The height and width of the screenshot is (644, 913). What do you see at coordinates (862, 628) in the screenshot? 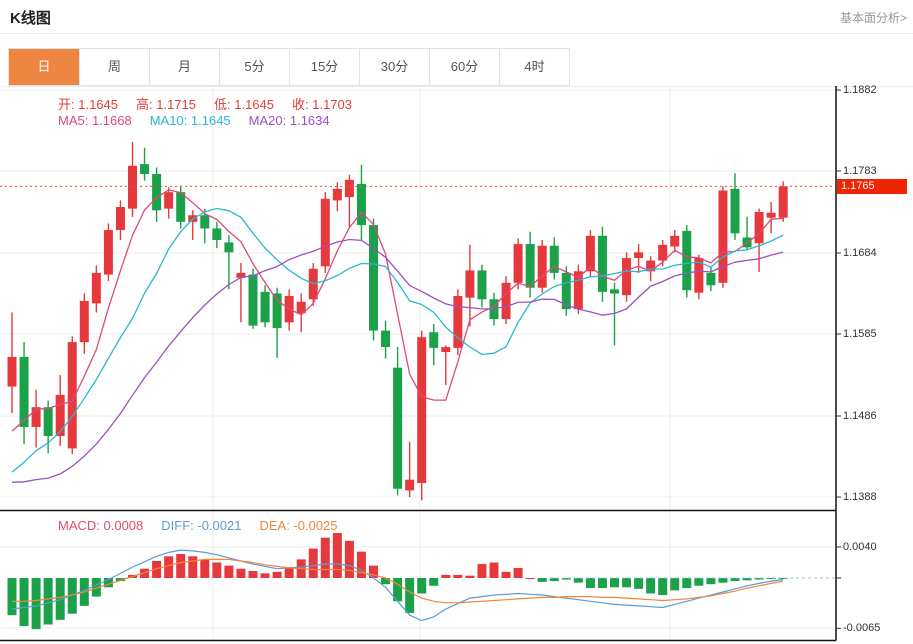
I see `macd-axis-label-1: -0.0065` at bounding box center [862, 628].